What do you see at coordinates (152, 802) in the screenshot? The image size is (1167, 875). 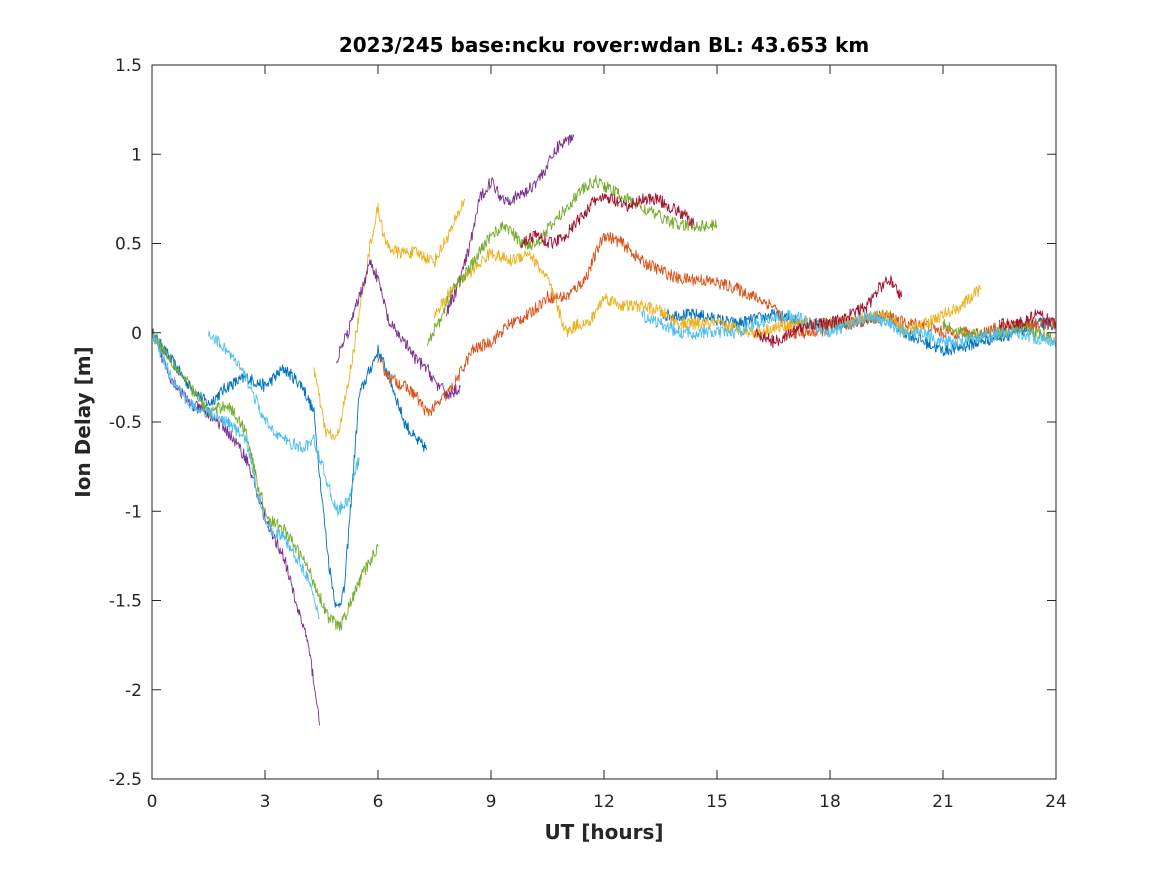 I see `x-tick-label-0: 0` at bounding box center [152, 802].